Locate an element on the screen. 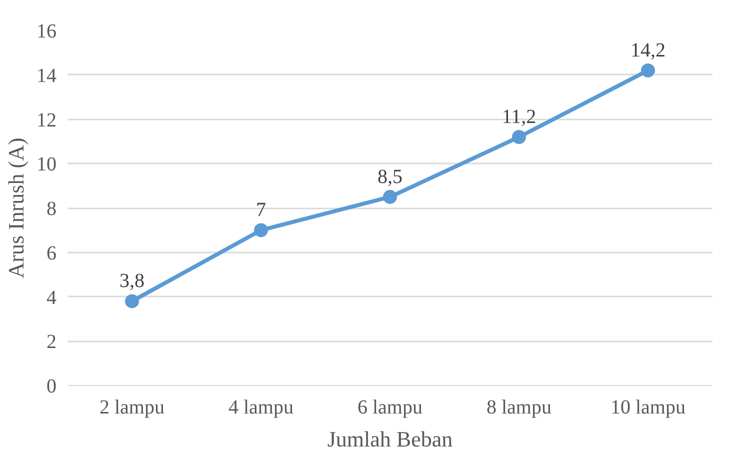 The image size is (732, 454). x-tick-label: 2 lampu is located at coordinates (132, 407).